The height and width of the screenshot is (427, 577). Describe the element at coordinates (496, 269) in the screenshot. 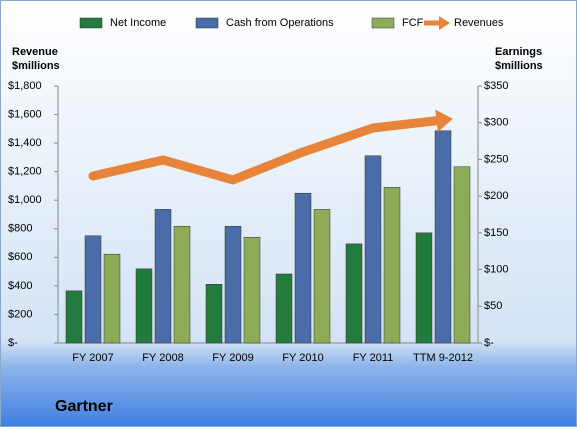

I see `y2-tick-label: $100` at that location.